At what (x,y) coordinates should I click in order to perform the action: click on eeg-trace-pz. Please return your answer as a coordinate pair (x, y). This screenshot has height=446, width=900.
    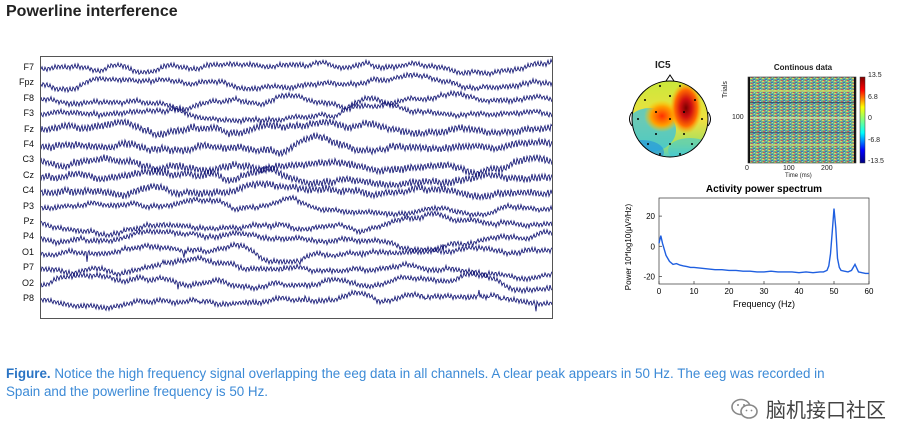
    Looking at the image, I should click on (296, 224).